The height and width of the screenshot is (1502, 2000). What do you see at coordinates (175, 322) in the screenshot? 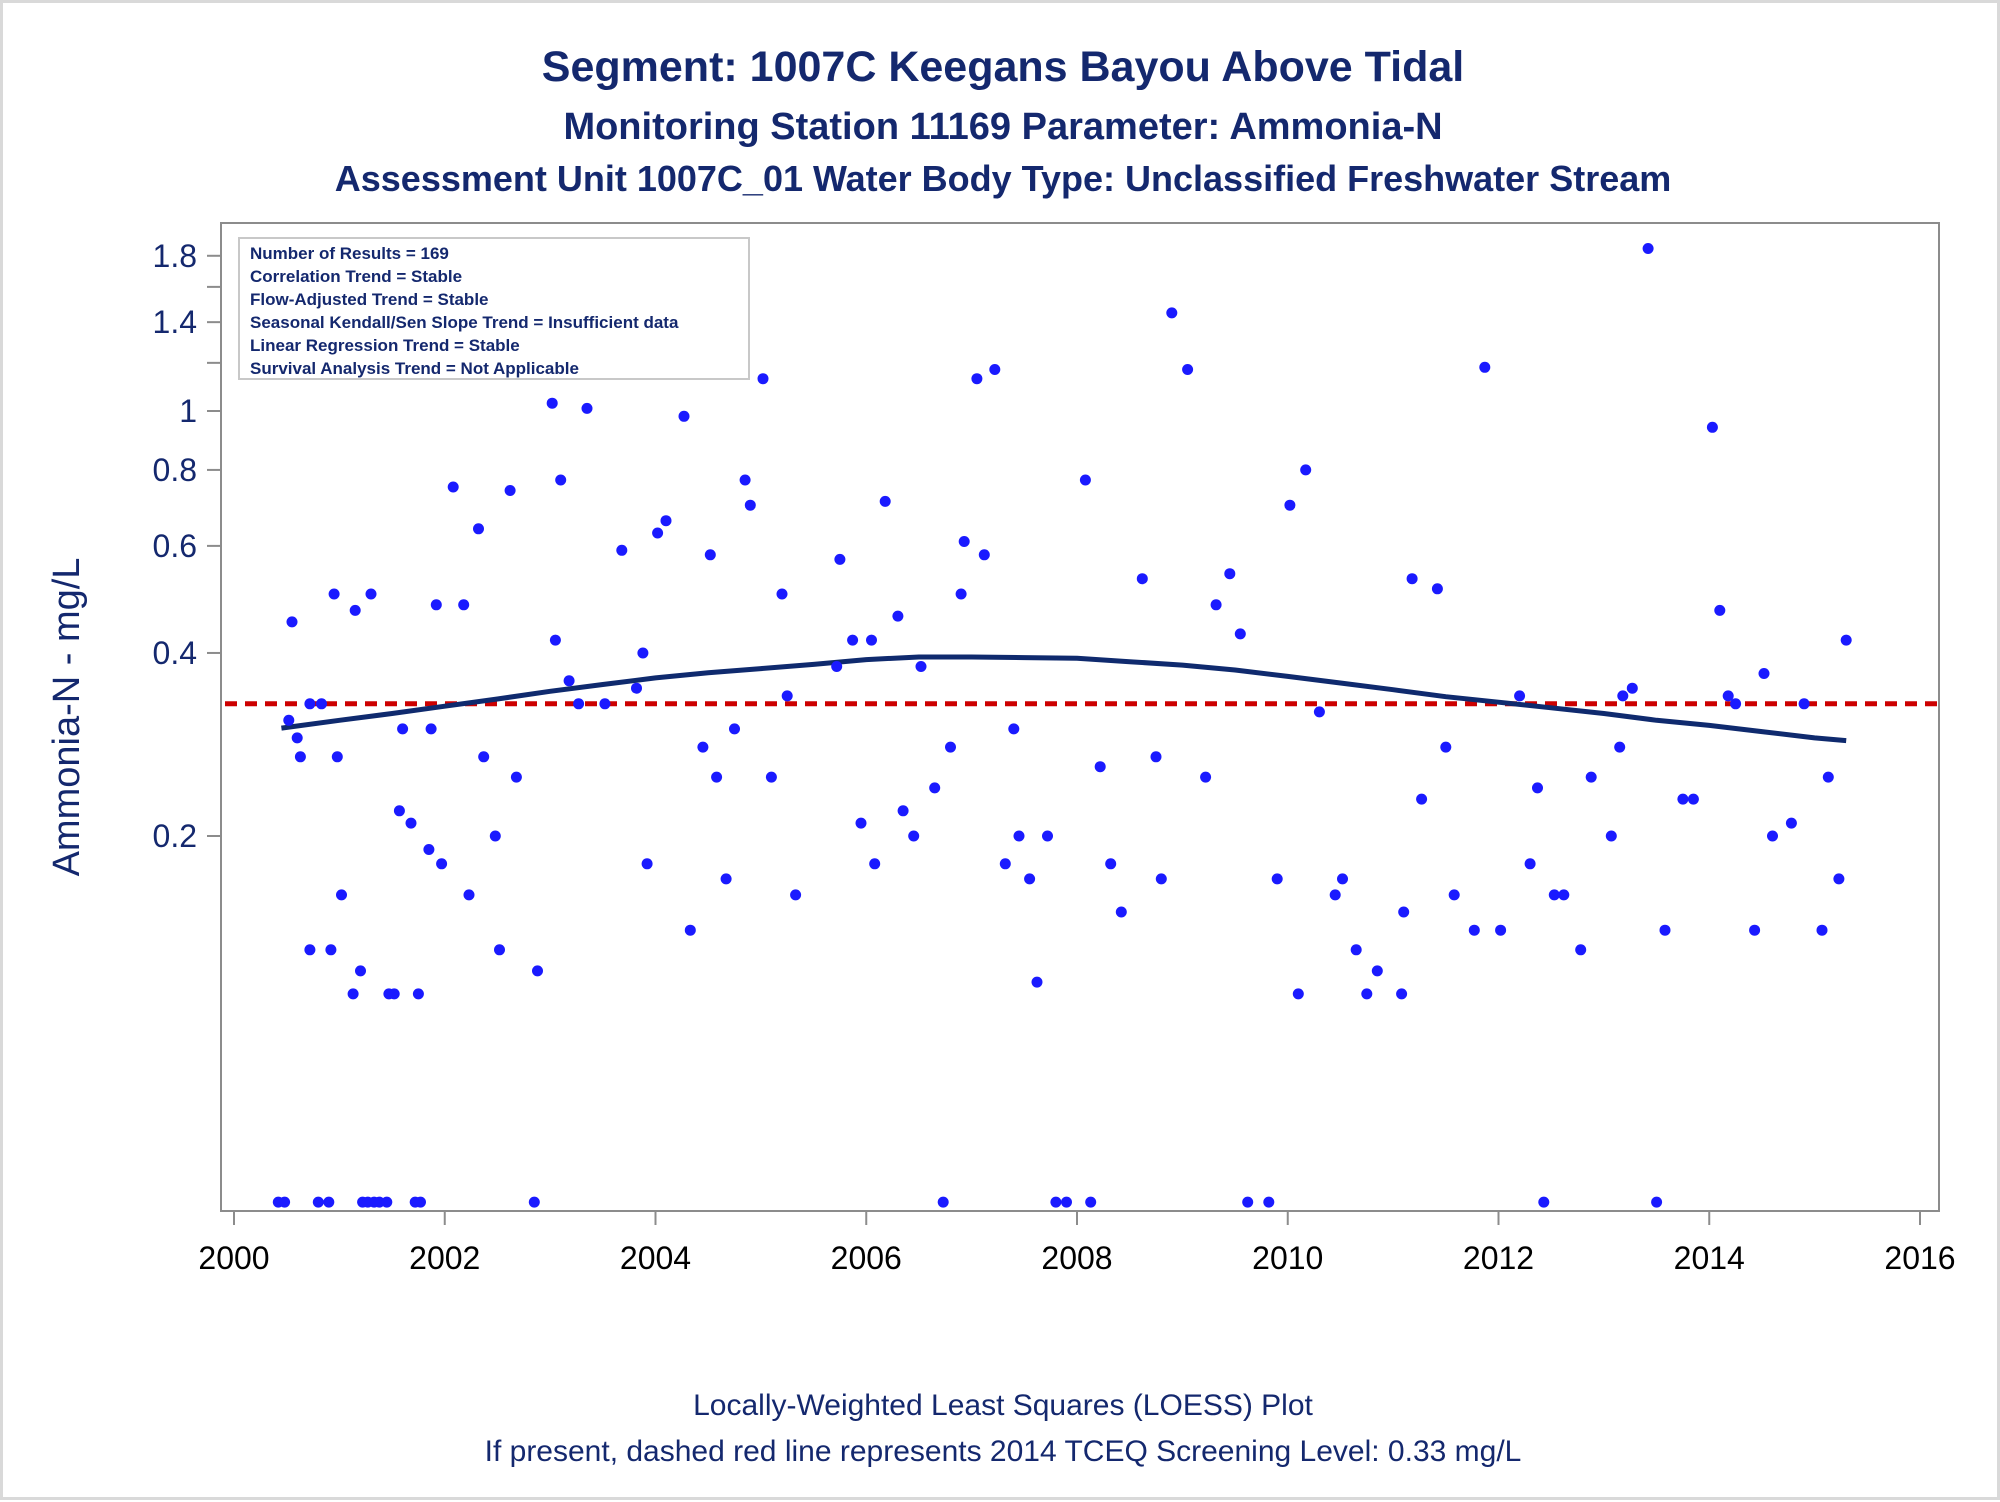
I see `y-tick-label: 1.4` at bounding box center [175, 322].